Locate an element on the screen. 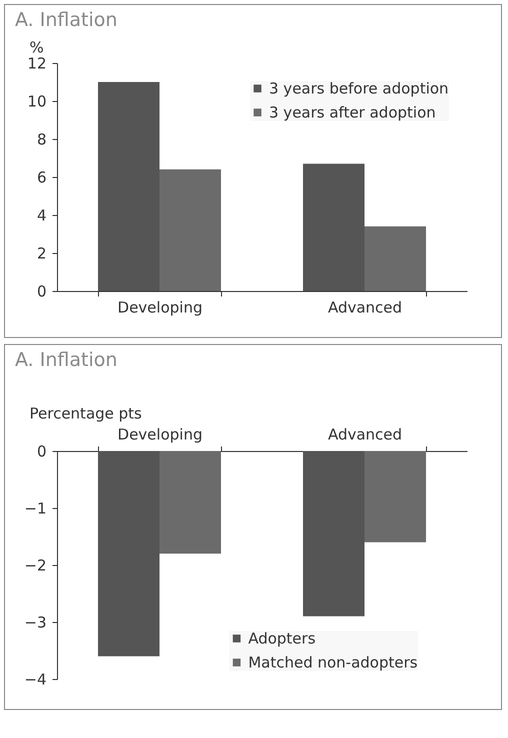  y-tick-label: 2 is located at coordinates (41, 253).